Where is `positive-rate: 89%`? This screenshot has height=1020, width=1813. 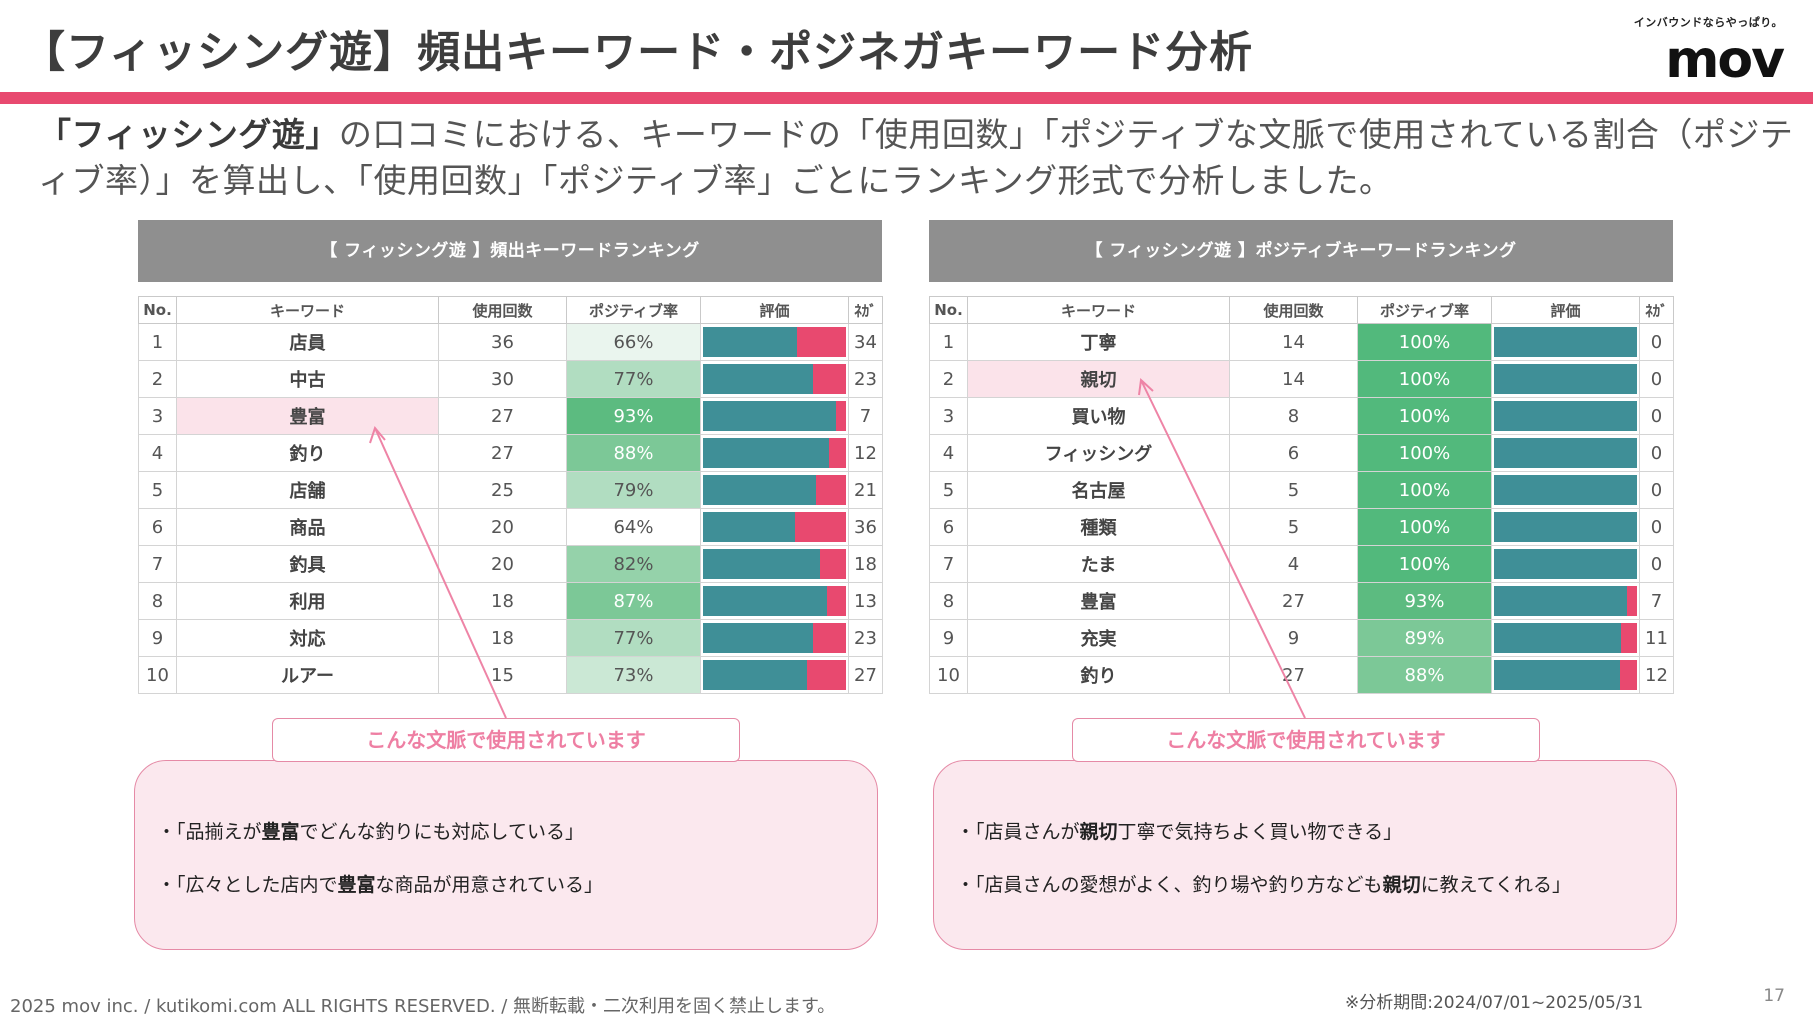 positive-rate: 89% is located at coordinates (1424, 638).